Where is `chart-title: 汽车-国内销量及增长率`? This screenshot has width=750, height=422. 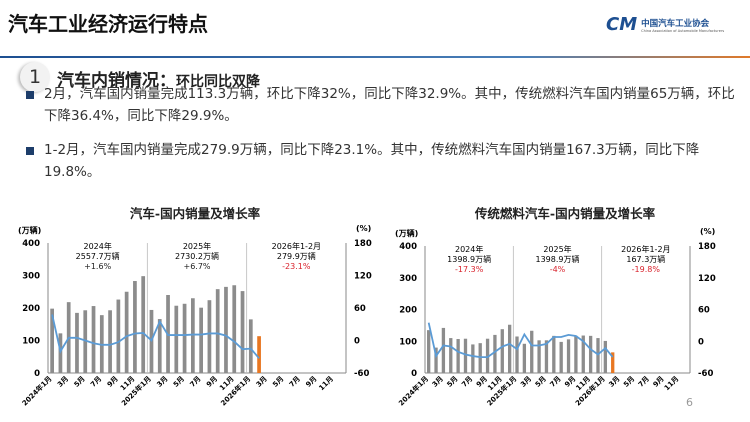
chart-title: 汽车-国内销量及增长率 is located at coordinates (195, 213).